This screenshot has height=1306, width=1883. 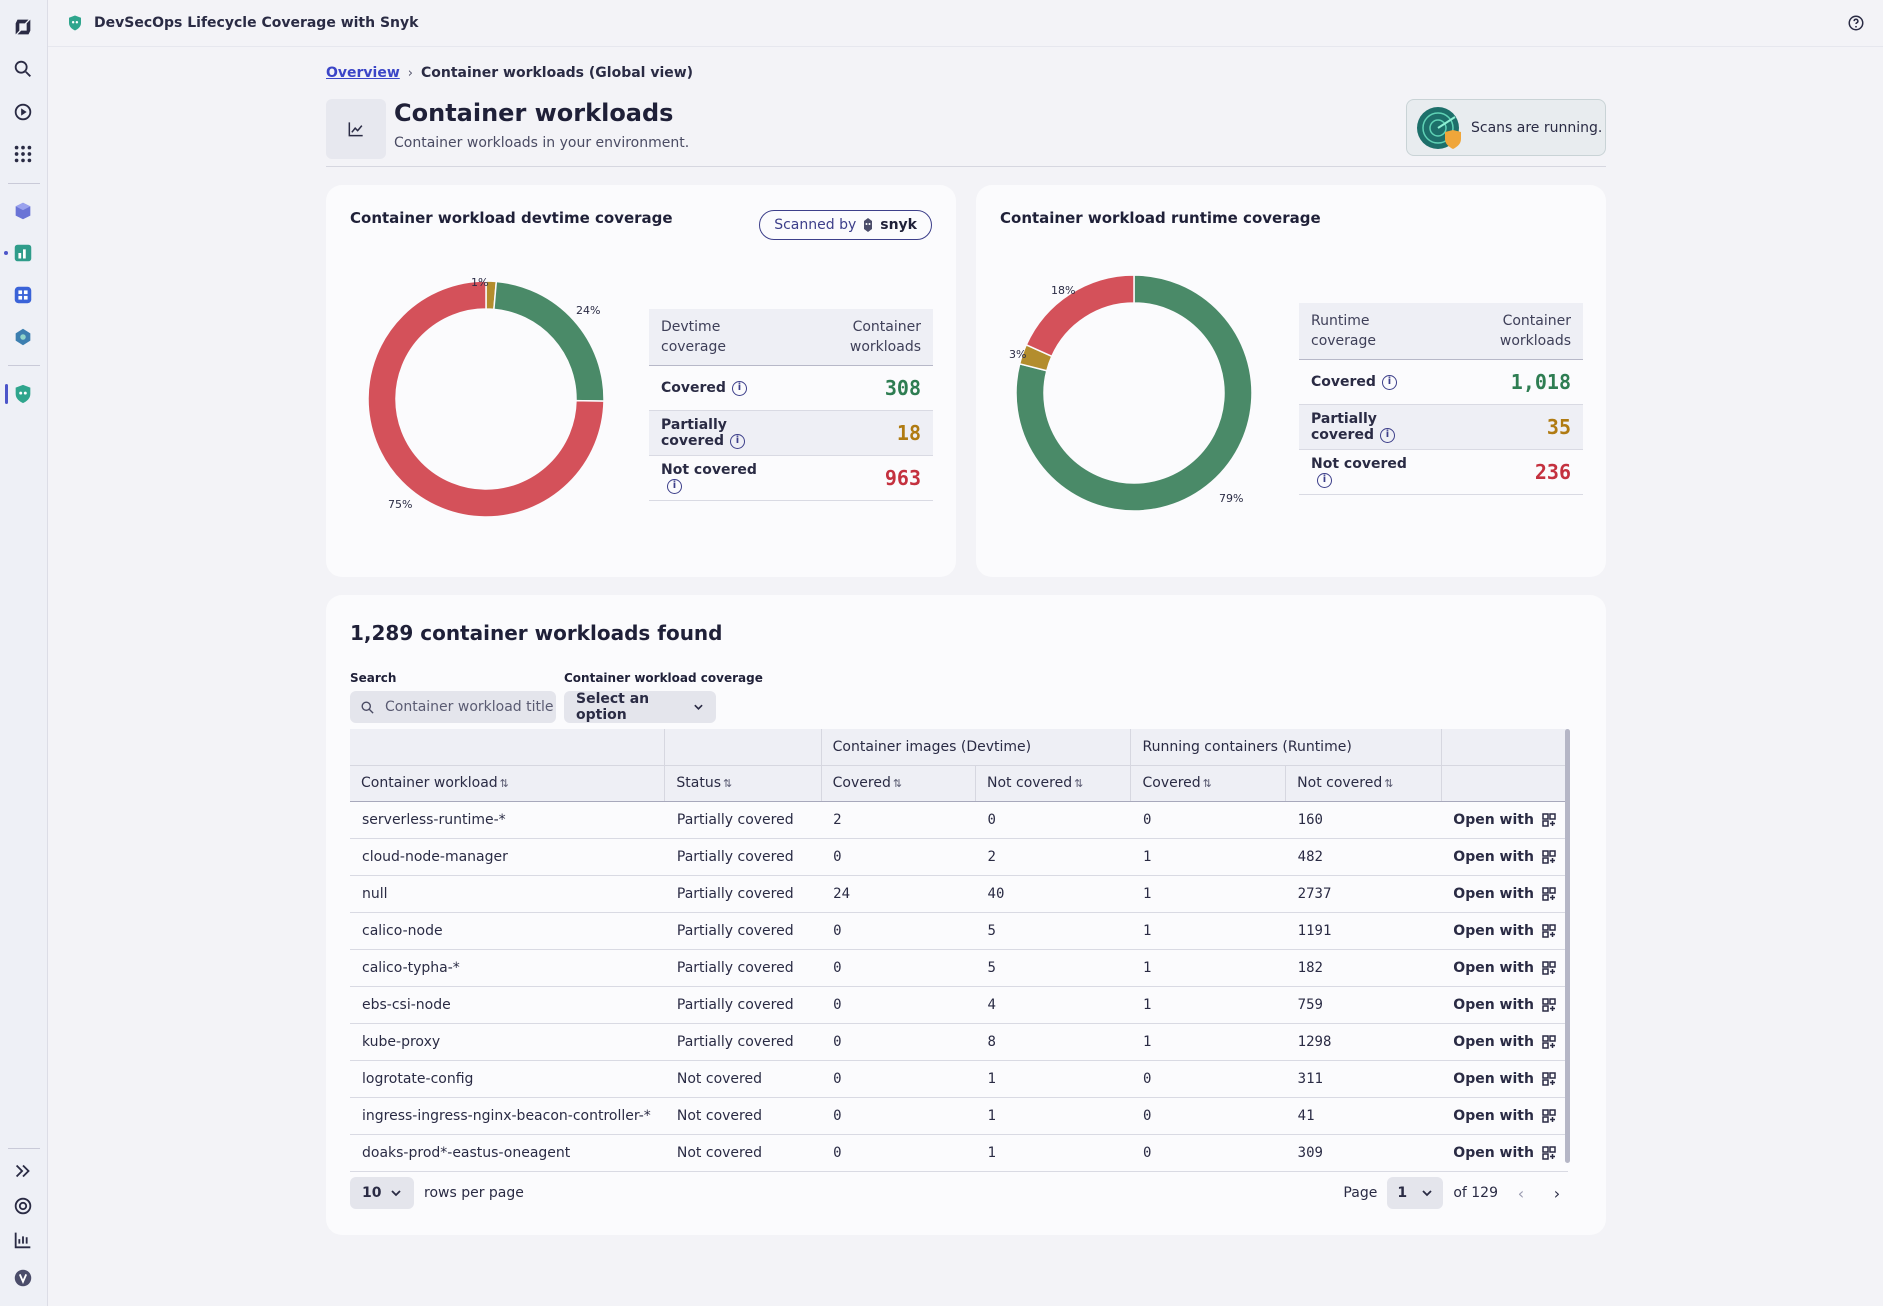 What do you see at coordinates (1363, 1005) in the screenshot?
I see `runtime-not-covered-cell: 759` at bounding box center [1363, 1005].